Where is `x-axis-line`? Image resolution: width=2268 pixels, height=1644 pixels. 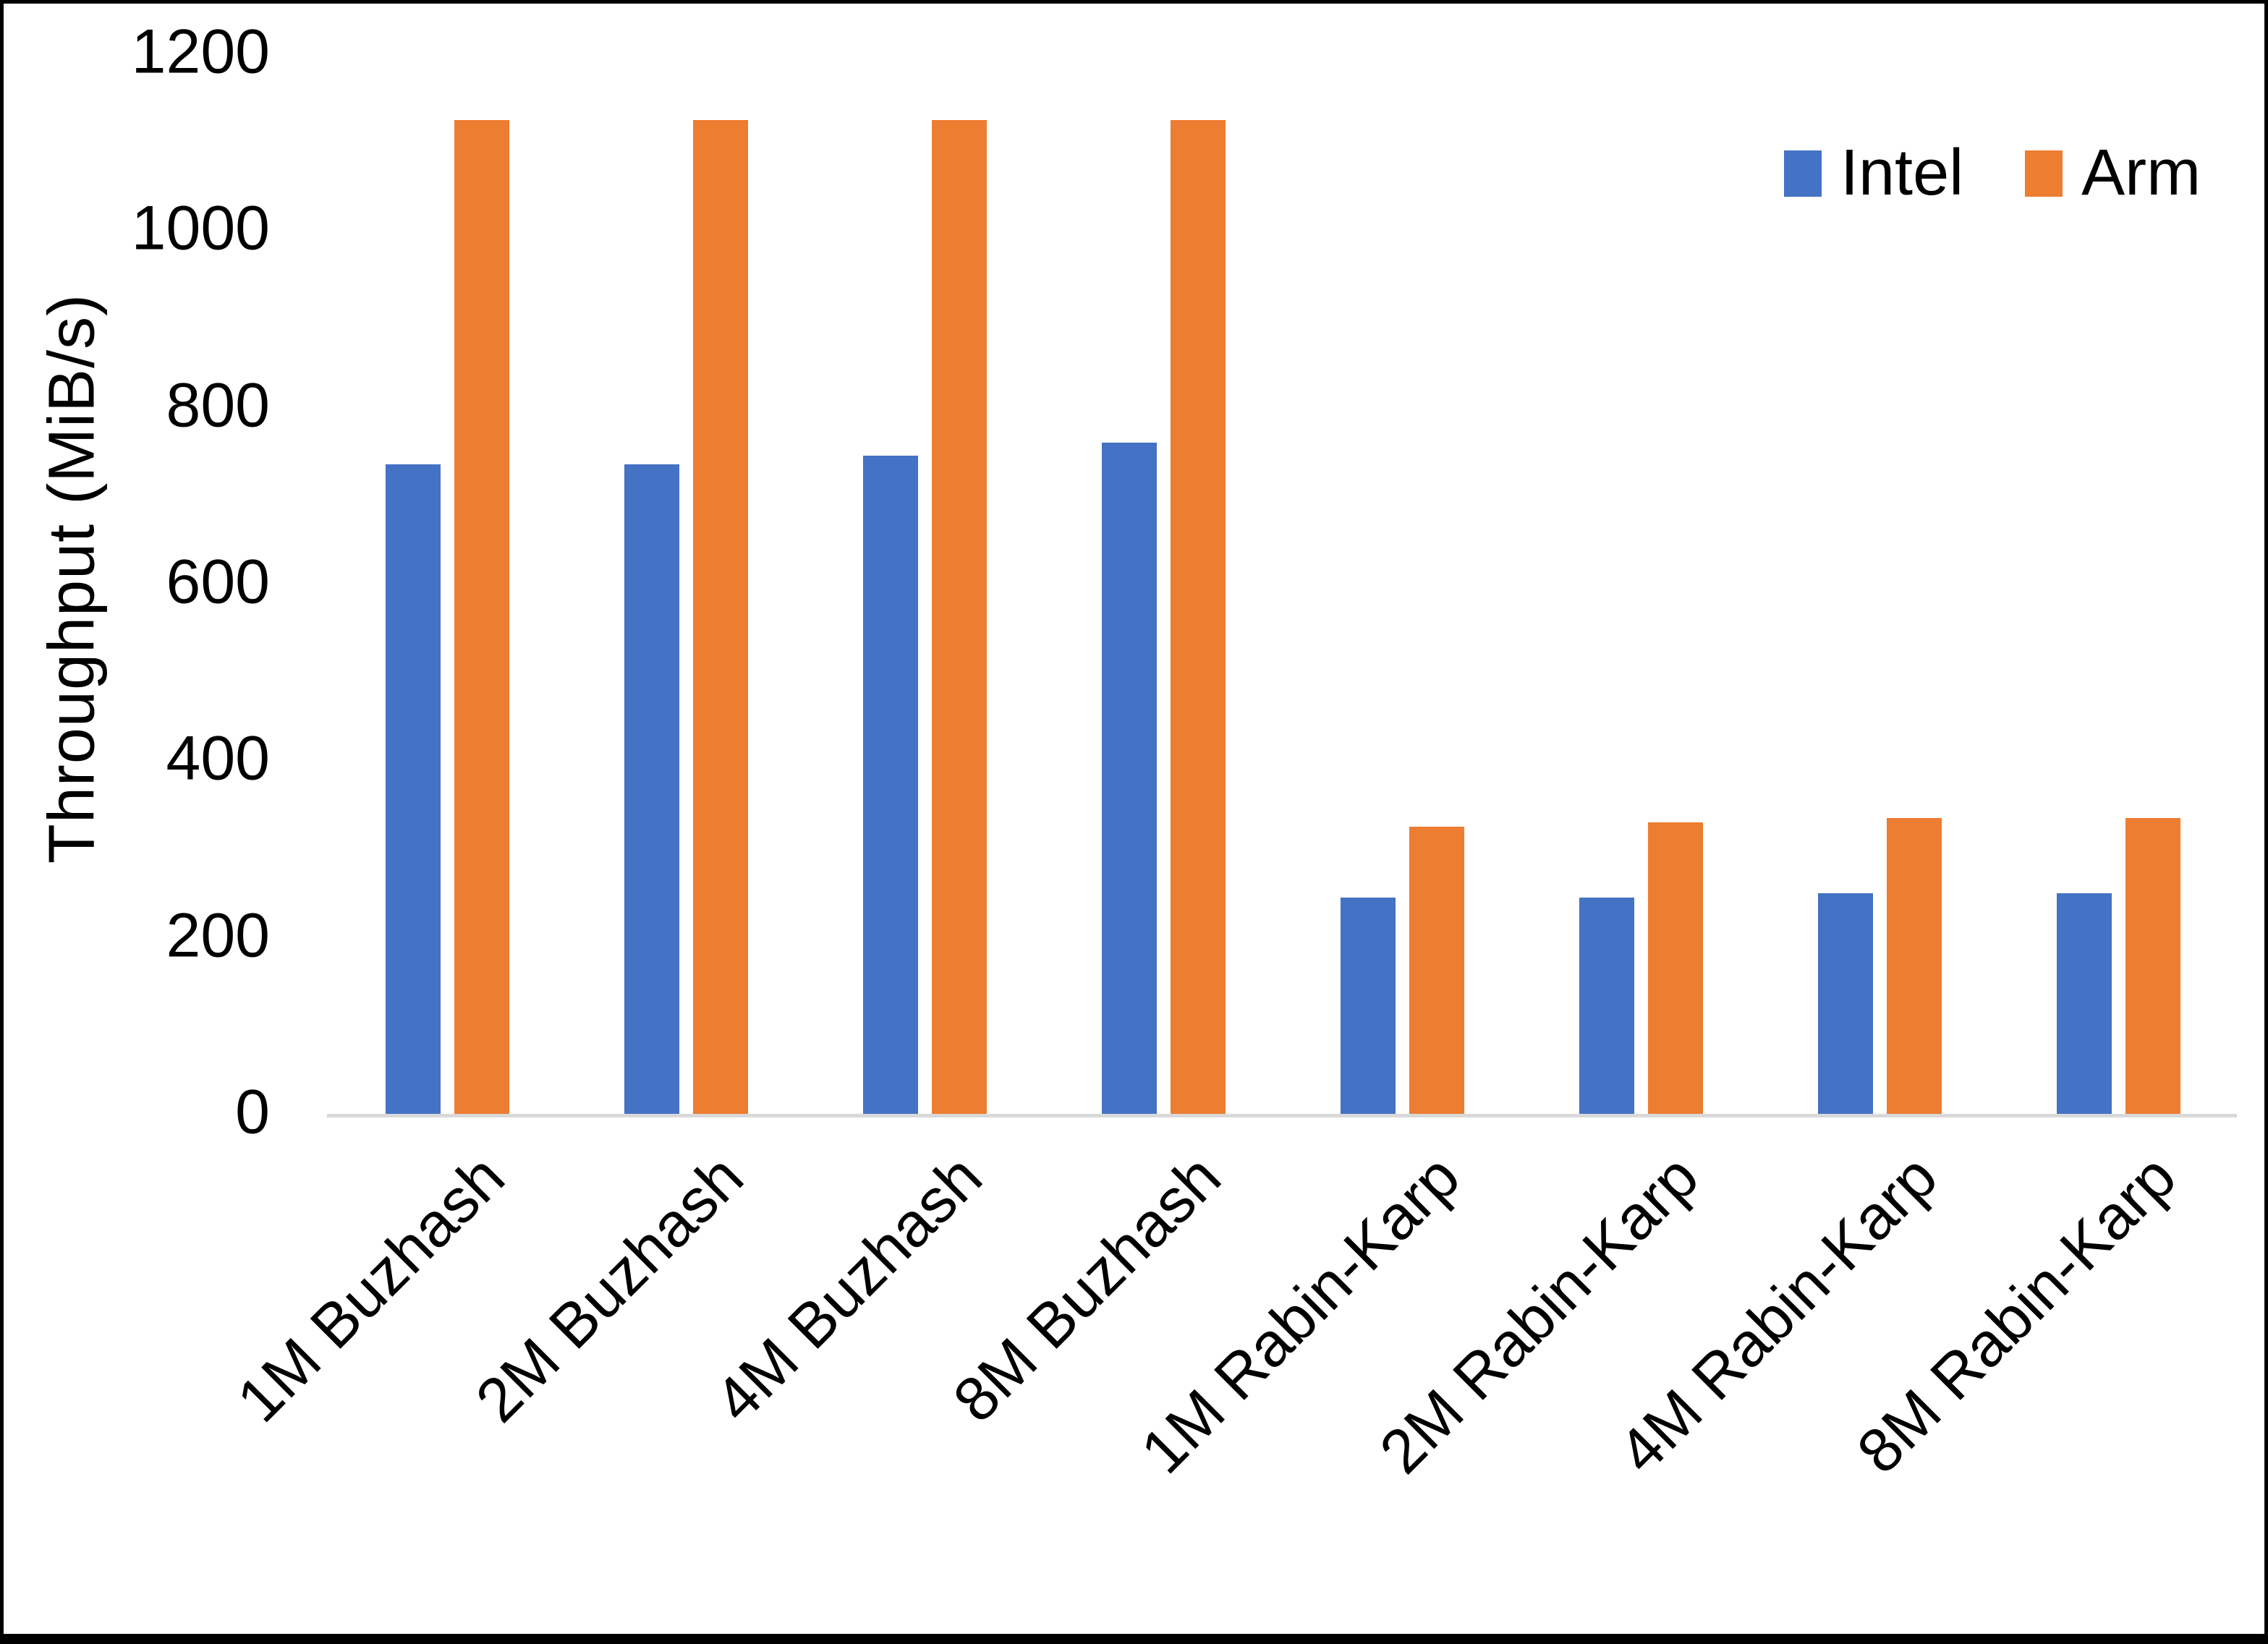
x-axis-line is located at coordinates (1282, 1115).